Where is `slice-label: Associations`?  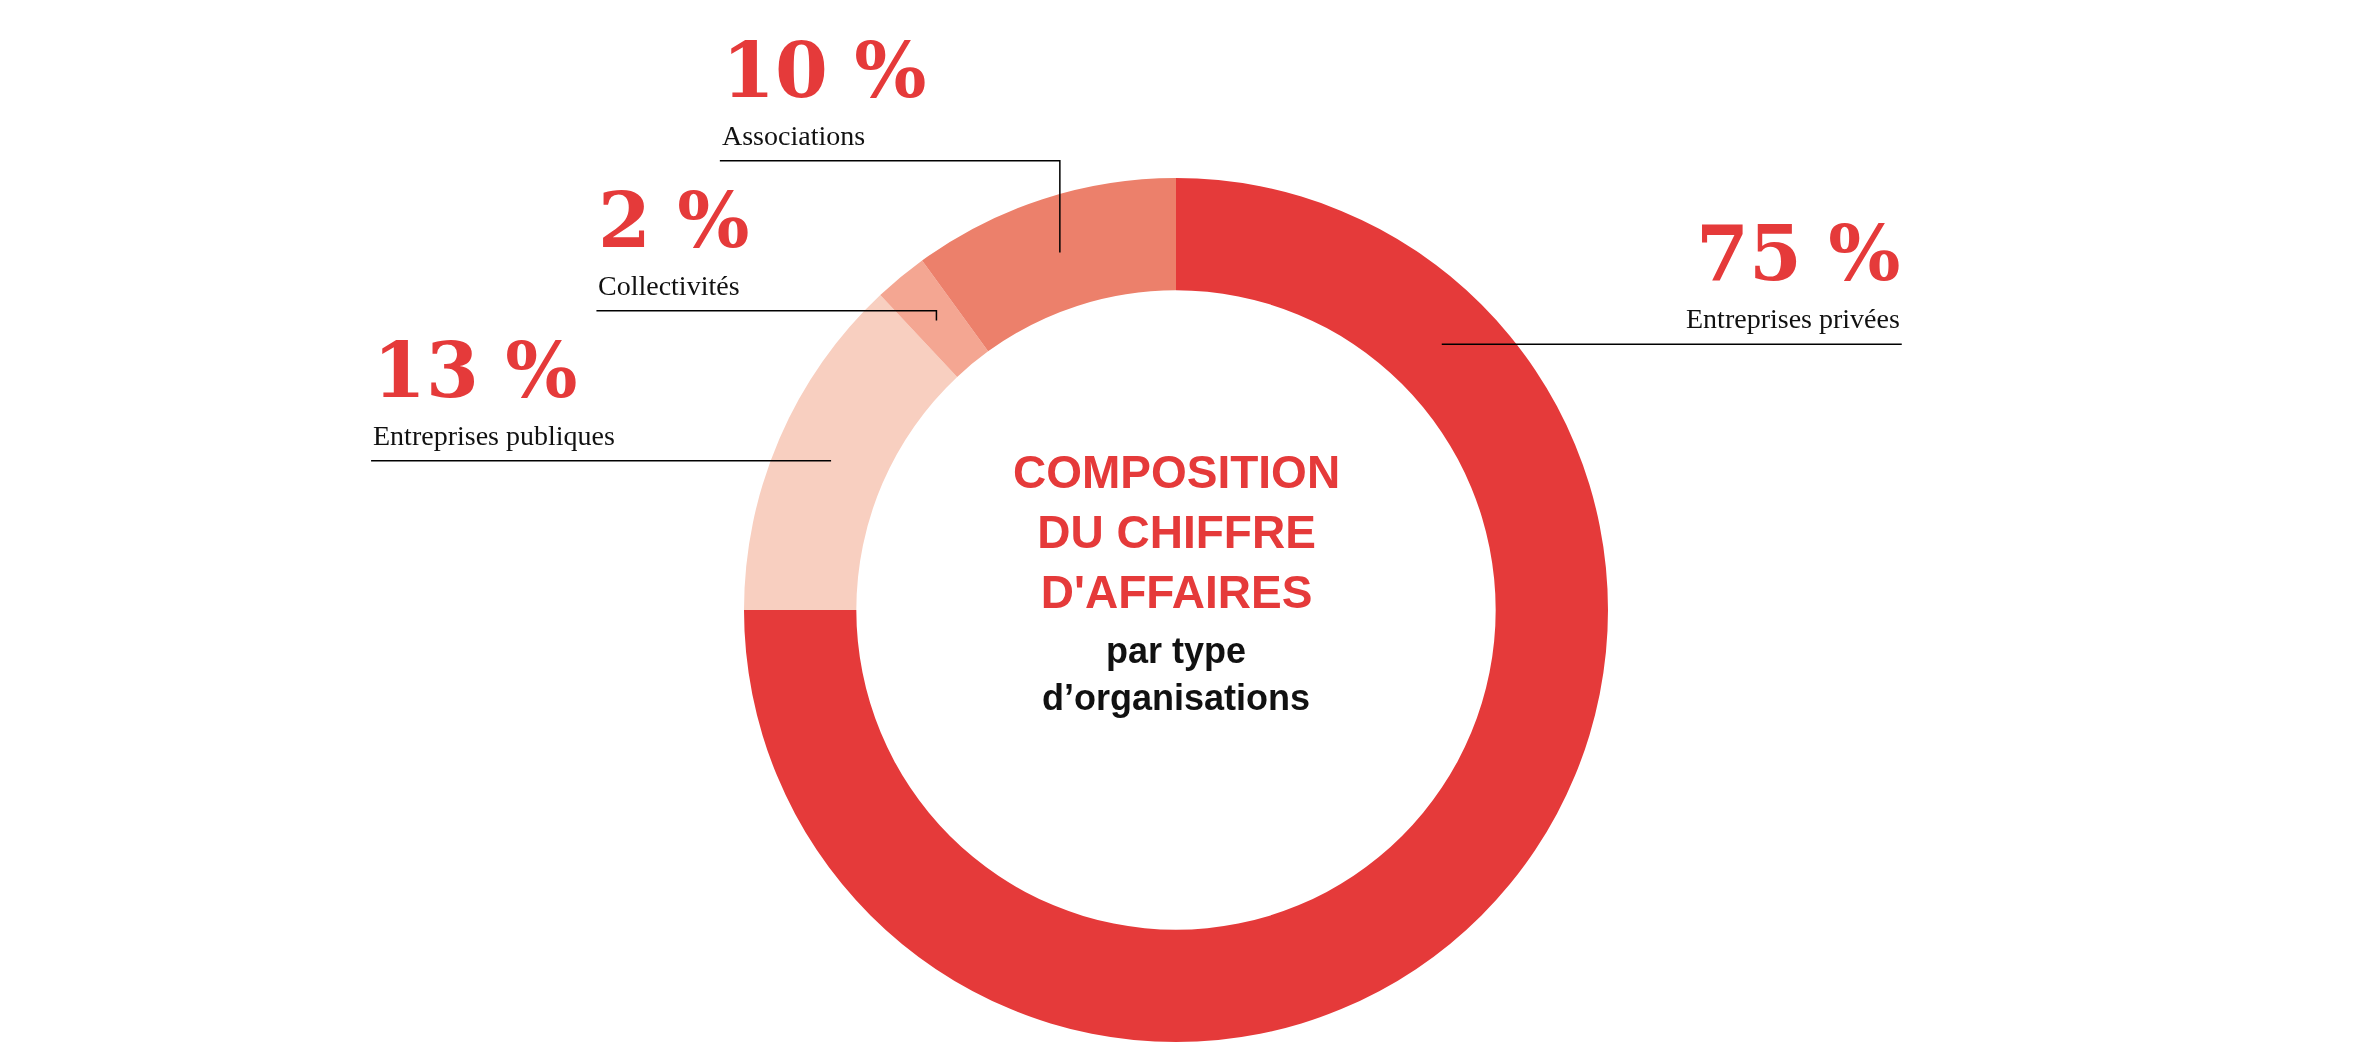
slice-label: Associations is located at coordinates (794, 135).